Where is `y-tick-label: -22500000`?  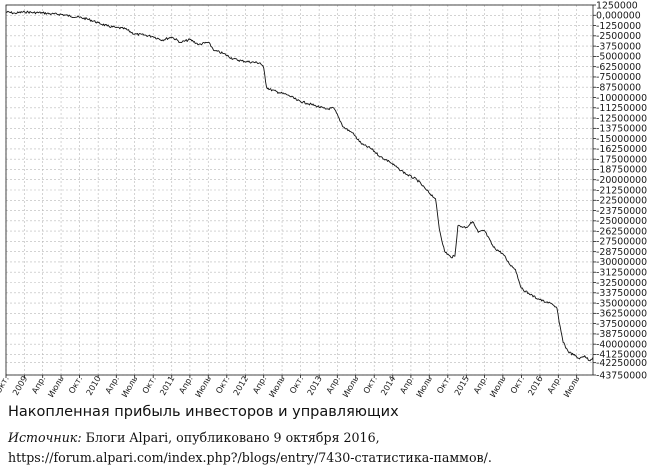 y-tick-label: -22500000 is located at coordinates (621, 201).